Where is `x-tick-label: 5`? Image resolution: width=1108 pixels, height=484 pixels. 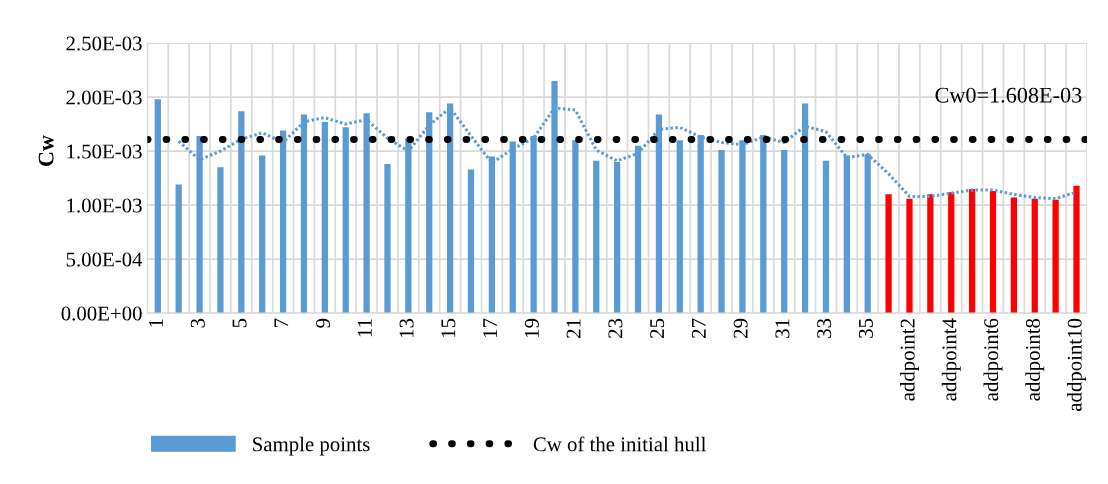
x-tick-label: 5 is located at coordinates (239, 323).